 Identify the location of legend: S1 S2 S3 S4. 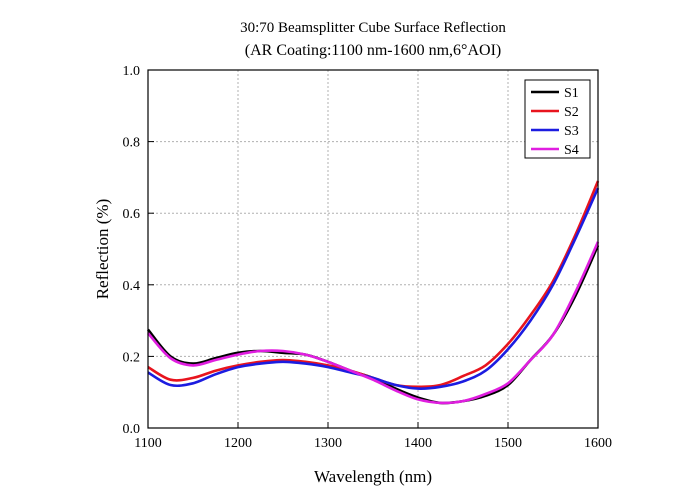
(557, 119).